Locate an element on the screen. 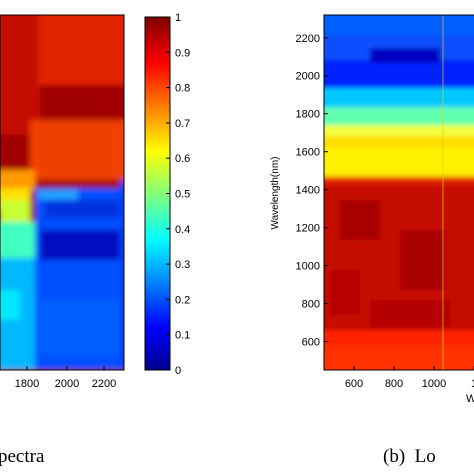 Image resolution: width=474 pixels, height=474 pixels. right-y-tick-label: 2000 is located at coordinates (308, 77).